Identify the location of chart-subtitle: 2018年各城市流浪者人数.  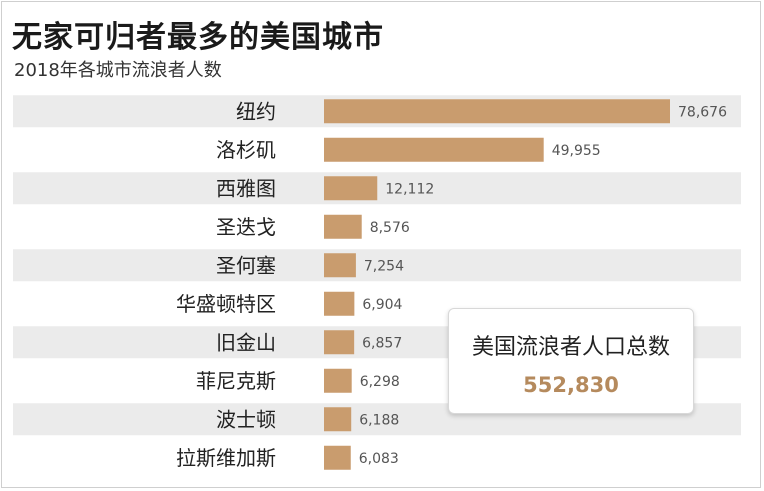
(118, 70).